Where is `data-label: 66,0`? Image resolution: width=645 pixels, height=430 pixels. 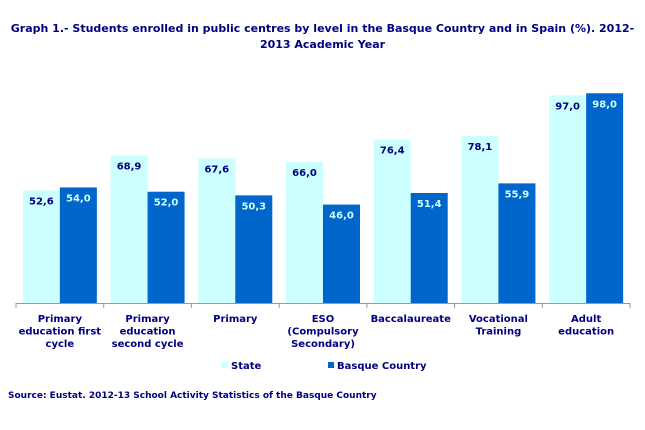
data-label: 66,0 is located at coordinates (304, 173).